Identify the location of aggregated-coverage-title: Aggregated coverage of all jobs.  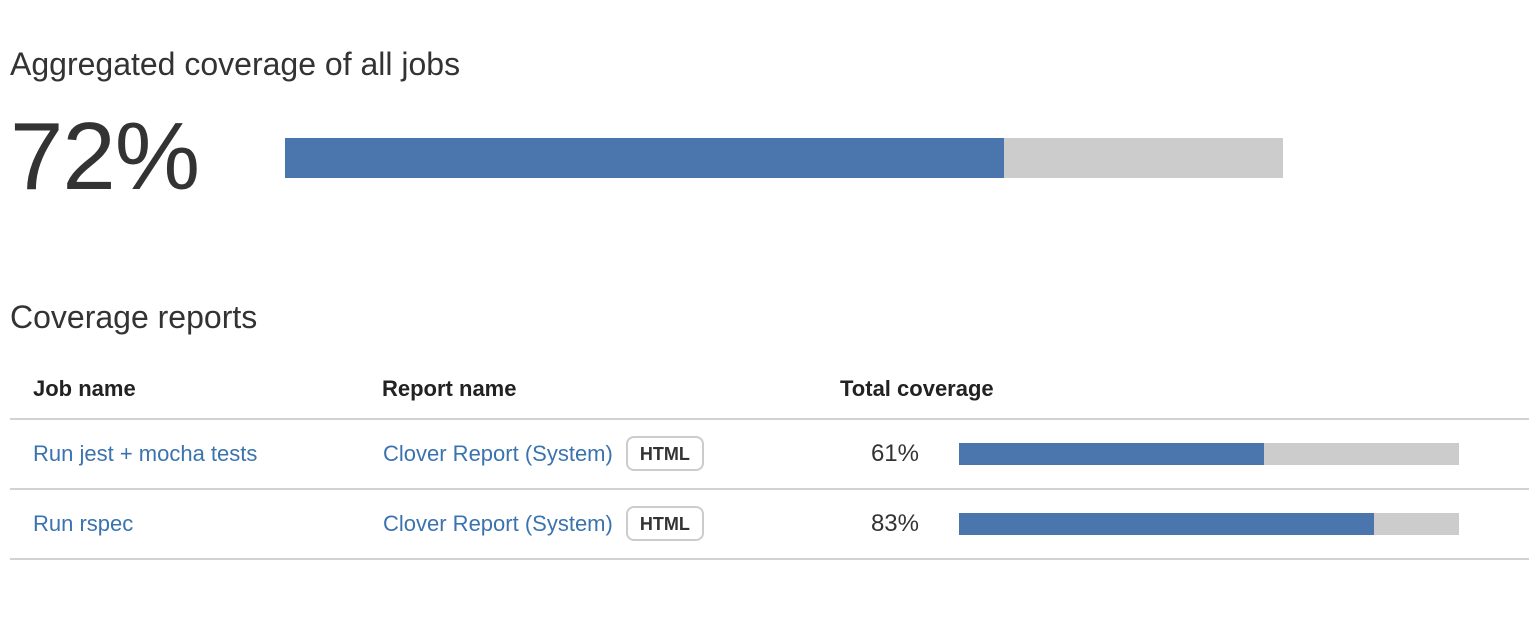
(235, 64).